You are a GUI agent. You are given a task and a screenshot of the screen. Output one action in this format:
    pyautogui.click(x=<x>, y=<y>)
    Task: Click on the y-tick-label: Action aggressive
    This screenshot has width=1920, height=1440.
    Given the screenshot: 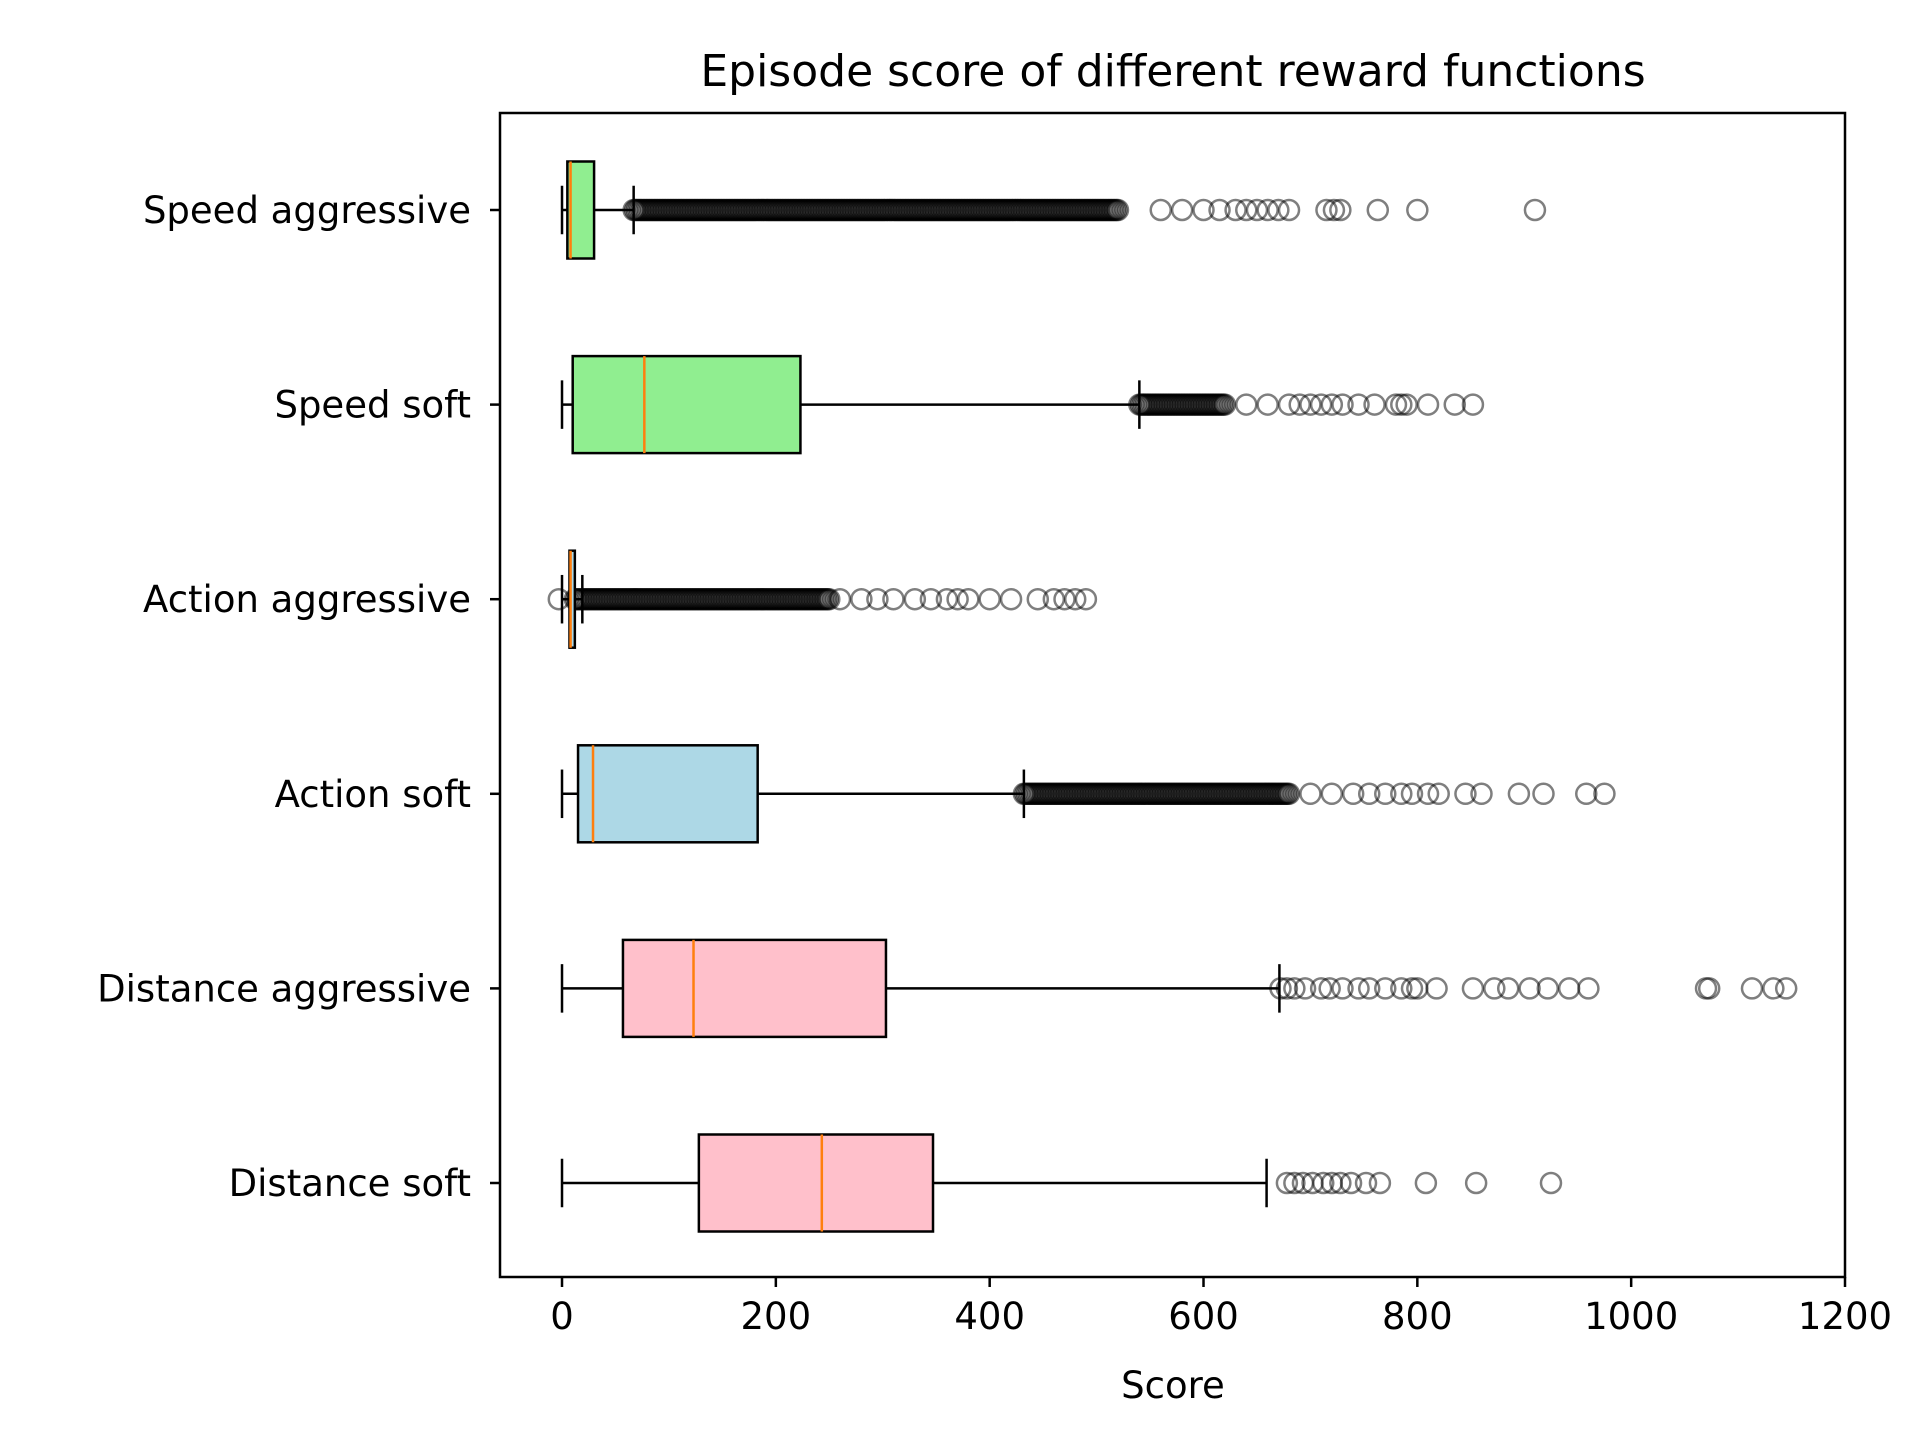 What is the action you would take?
    pyautogui.click(x=307, y=599)
    